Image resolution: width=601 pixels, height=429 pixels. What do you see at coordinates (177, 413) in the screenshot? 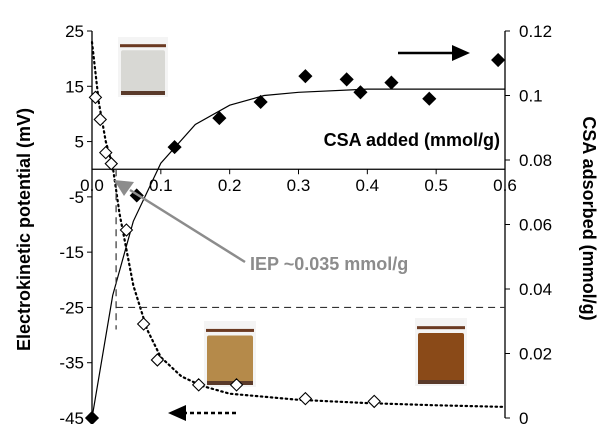
I see `left-axis-arrow-head` at bounding box center [177, 413].